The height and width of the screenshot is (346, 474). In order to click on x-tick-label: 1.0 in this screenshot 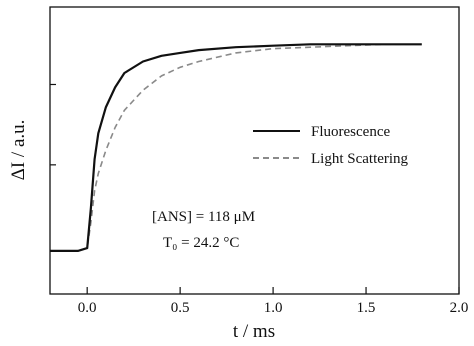, I will do `click(273, 308)`.